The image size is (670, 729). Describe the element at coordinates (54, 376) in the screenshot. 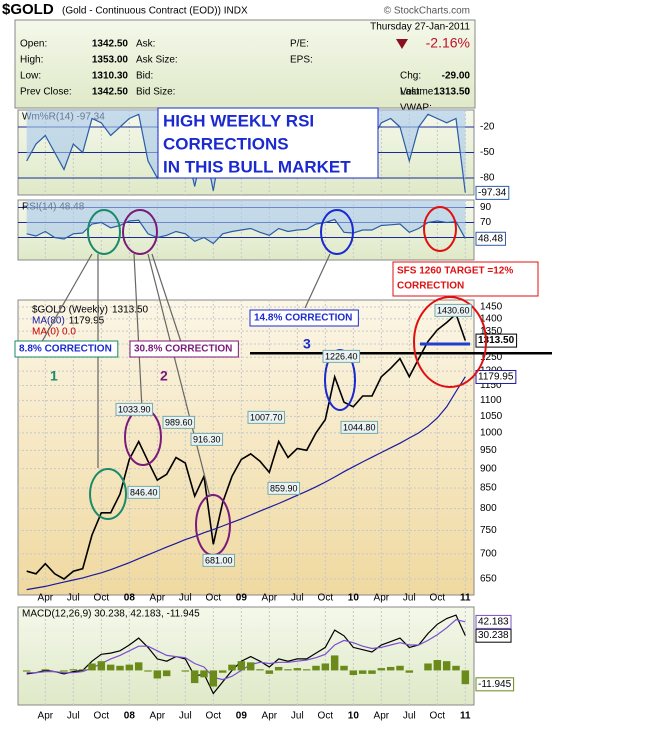

I see `wave-label: 1` at that location.